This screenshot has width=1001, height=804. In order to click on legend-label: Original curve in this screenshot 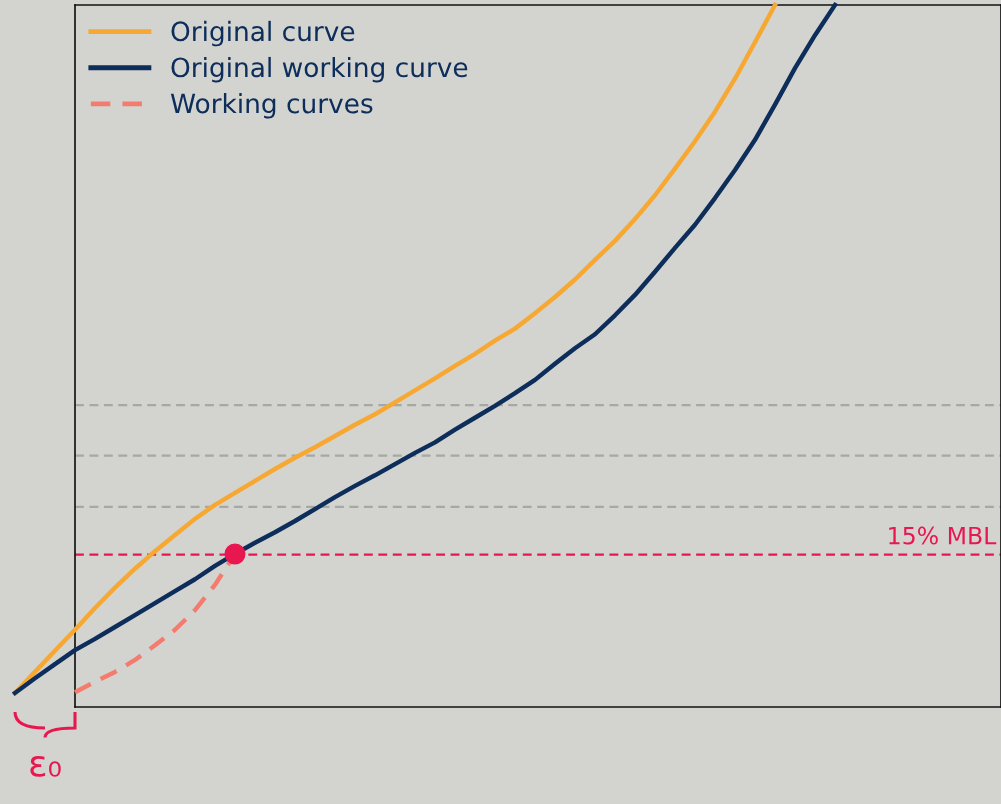, I will do `click(263, 33)`.